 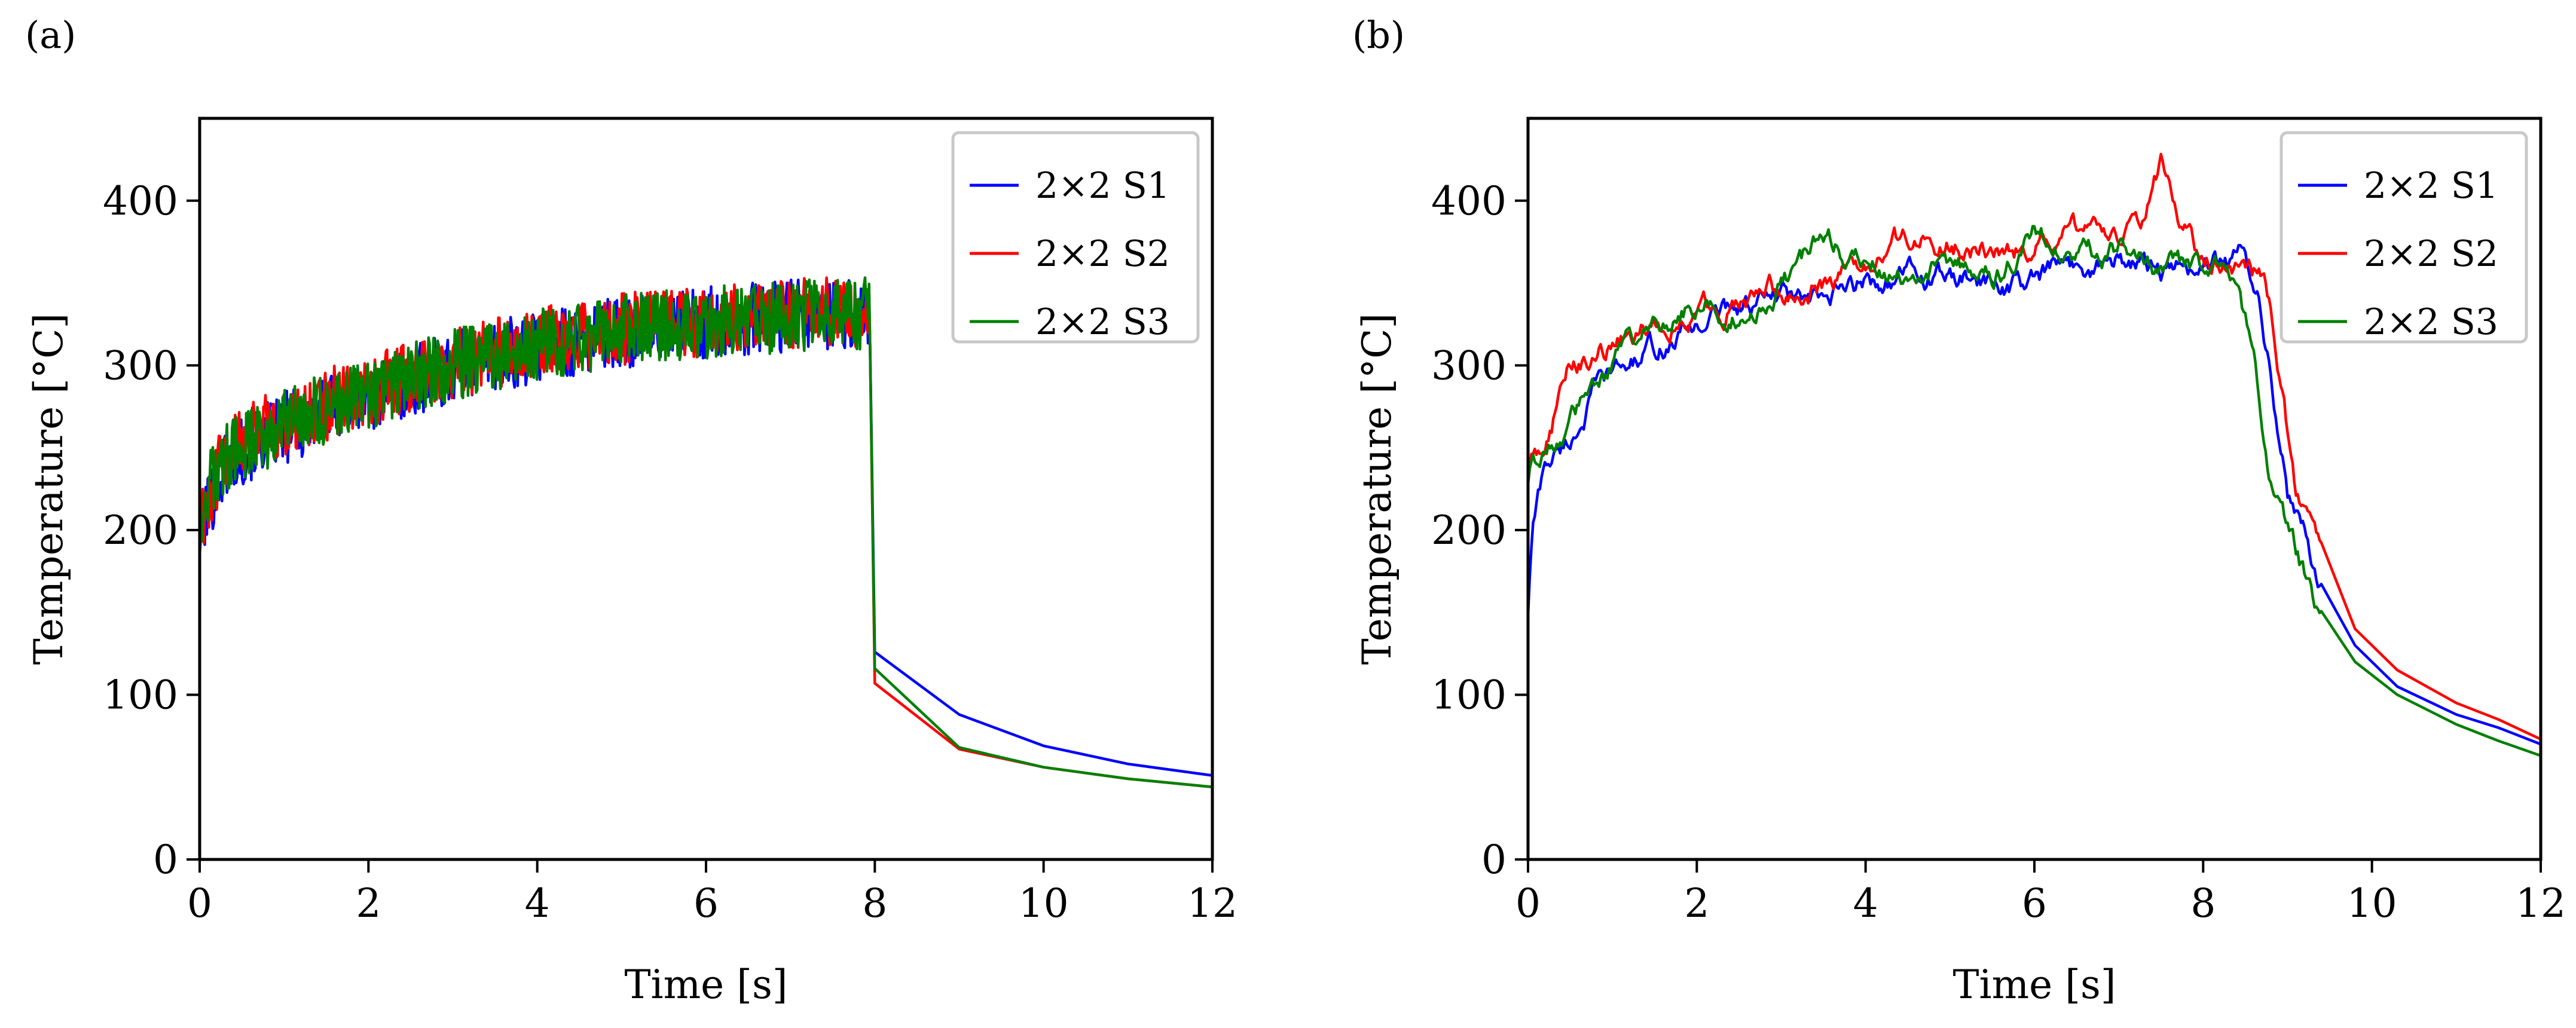 What do you see at coordinates (2541, 903) in the screenshot?
I see `panel-b-x-tick-label: 12` at bounding box center [2541, 903].